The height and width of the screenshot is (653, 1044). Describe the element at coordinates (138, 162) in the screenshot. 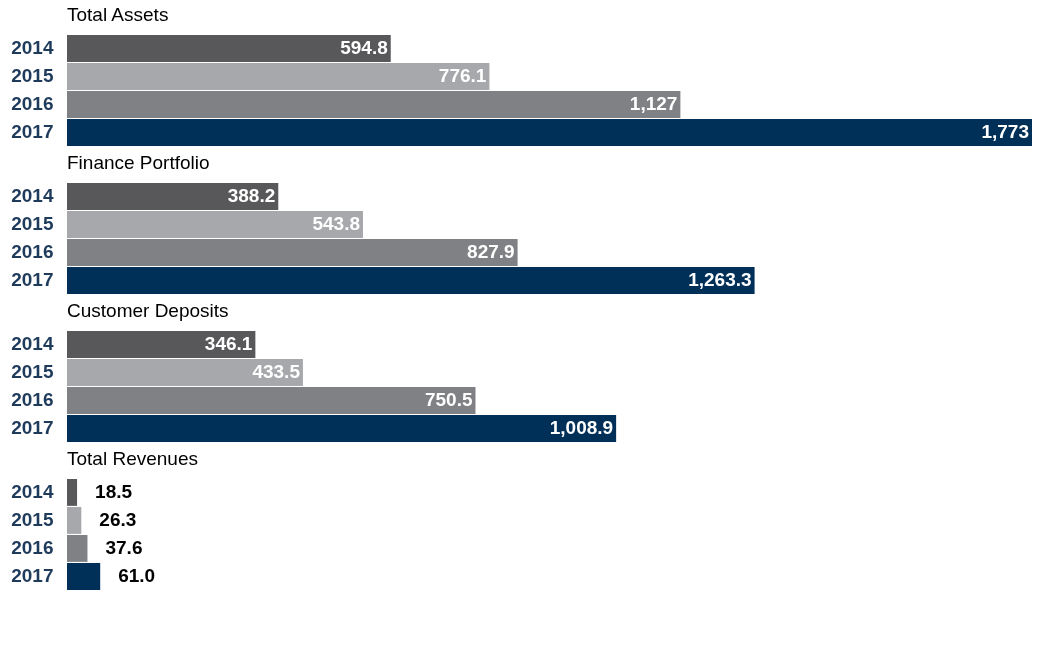

I see `chart-title: Finance Portfolio` at that location.